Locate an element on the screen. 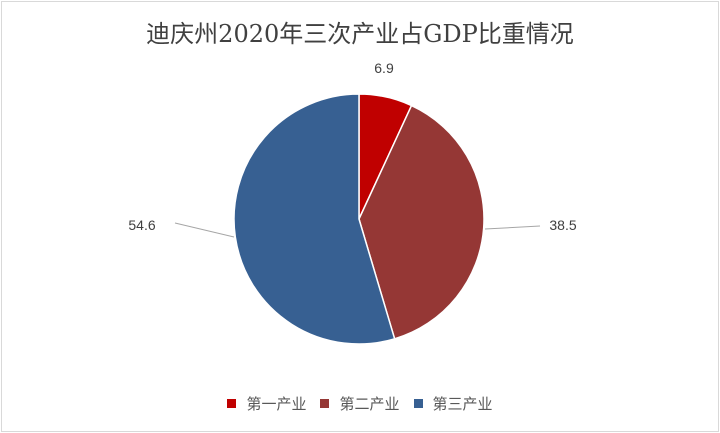 The image size is (720, 433). legend-label: 第一产业 is located at coordinates (276, 404).